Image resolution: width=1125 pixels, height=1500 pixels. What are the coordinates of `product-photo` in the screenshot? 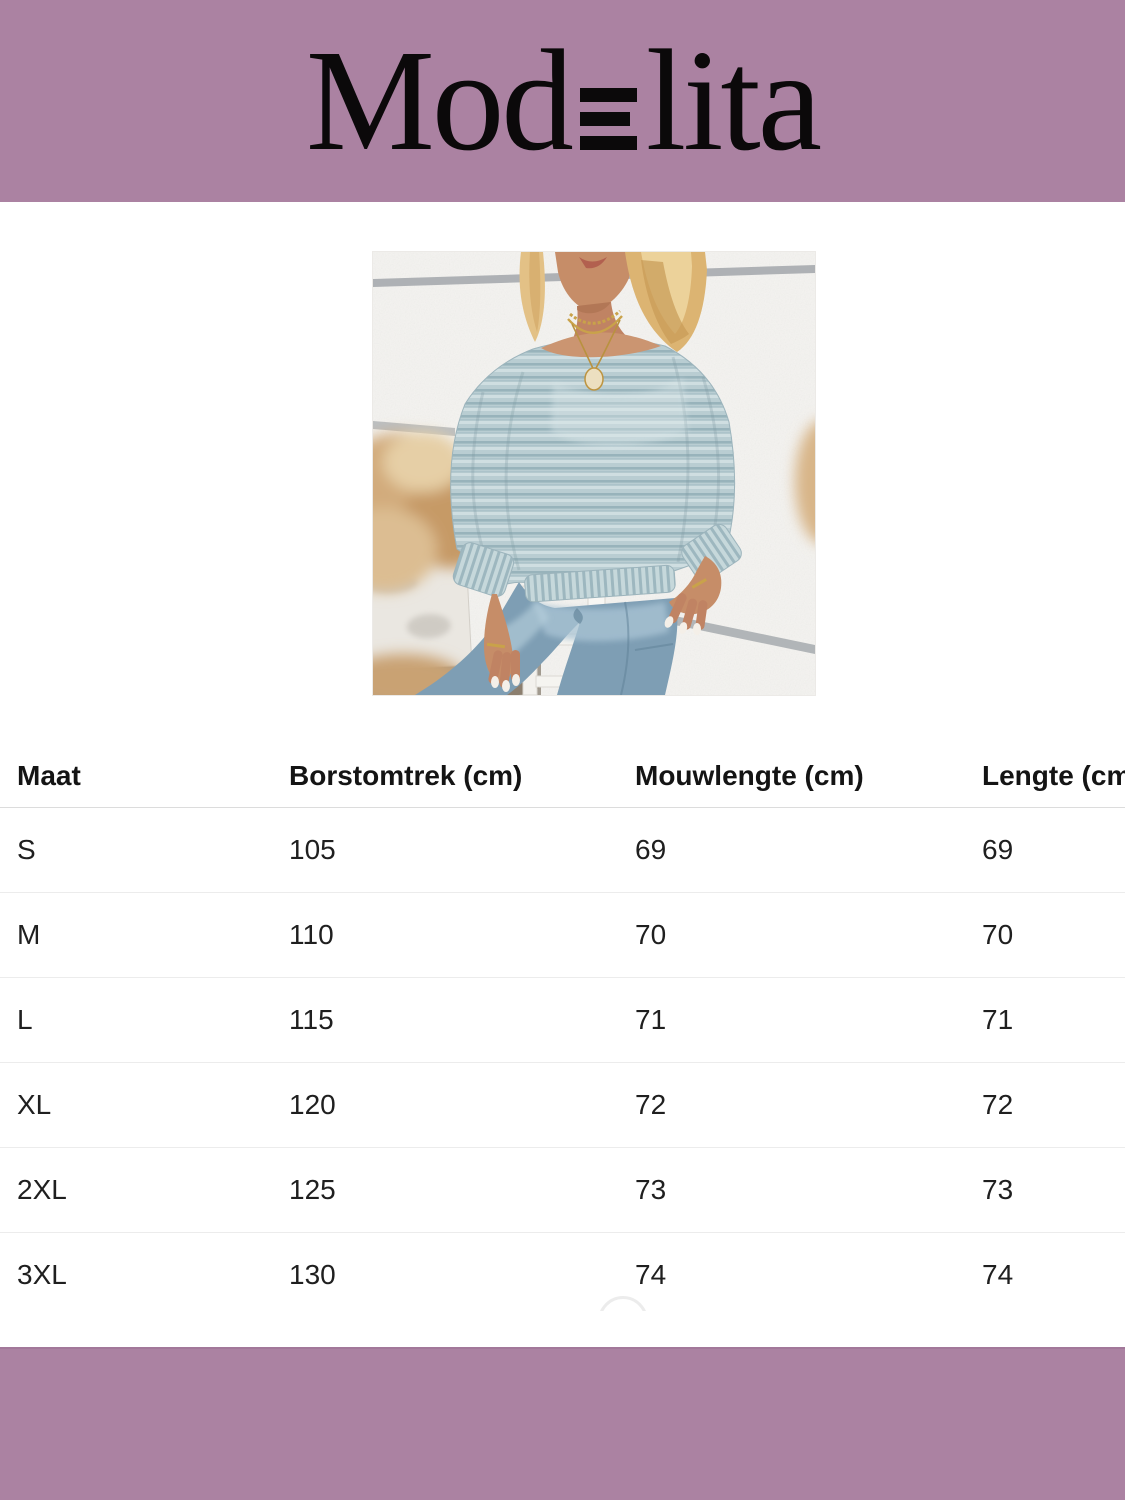 It's located at (594, 473).